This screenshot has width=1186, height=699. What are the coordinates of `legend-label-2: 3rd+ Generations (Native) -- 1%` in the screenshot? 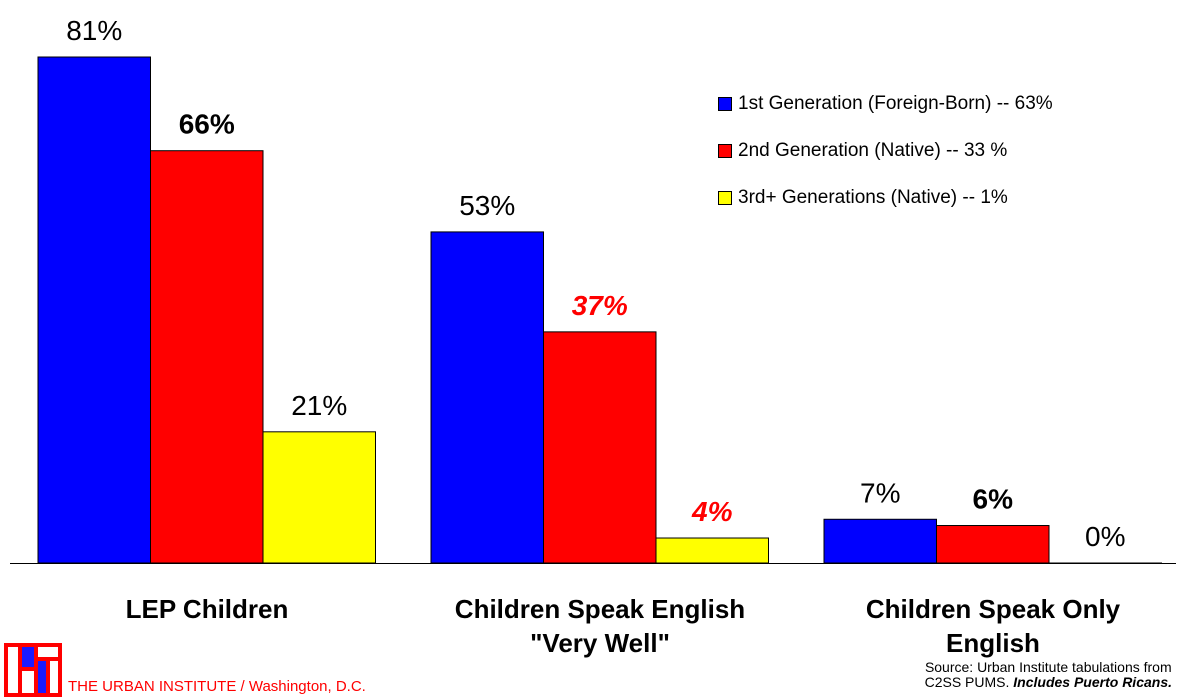 It's located at (873, 197).